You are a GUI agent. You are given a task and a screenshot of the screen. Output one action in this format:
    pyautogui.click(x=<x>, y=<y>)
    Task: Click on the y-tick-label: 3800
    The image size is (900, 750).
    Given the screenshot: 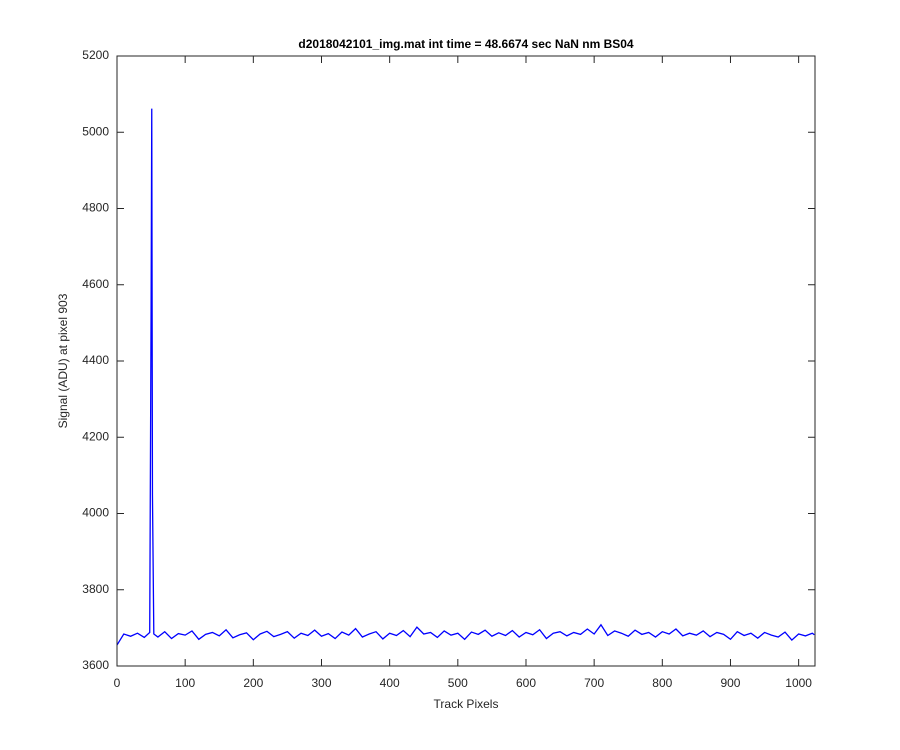 What is the action you would take?
    pyautogui.click(x=95, y=589)
    